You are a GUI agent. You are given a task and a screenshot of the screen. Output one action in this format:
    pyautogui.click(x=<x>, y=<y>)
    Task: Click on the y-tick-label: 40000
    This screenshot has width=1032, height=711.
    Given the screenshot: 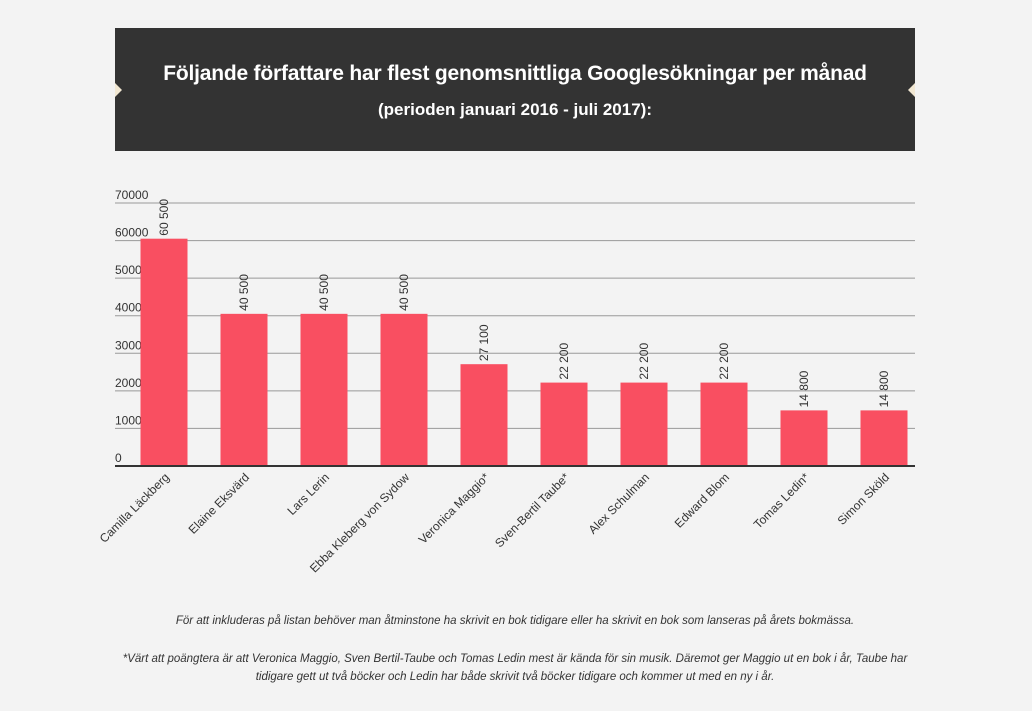 What is the action you would take?
    pyautogui.click(x=132, y=308)
    